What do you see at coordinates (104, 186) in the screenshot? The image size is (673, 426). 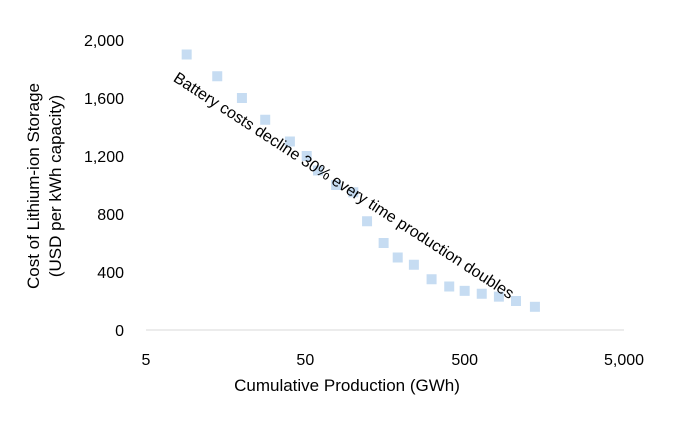 I see `y-tick-labels: 0 400 800 1,200 1,600 2,000` at bounding box center [104, 186].